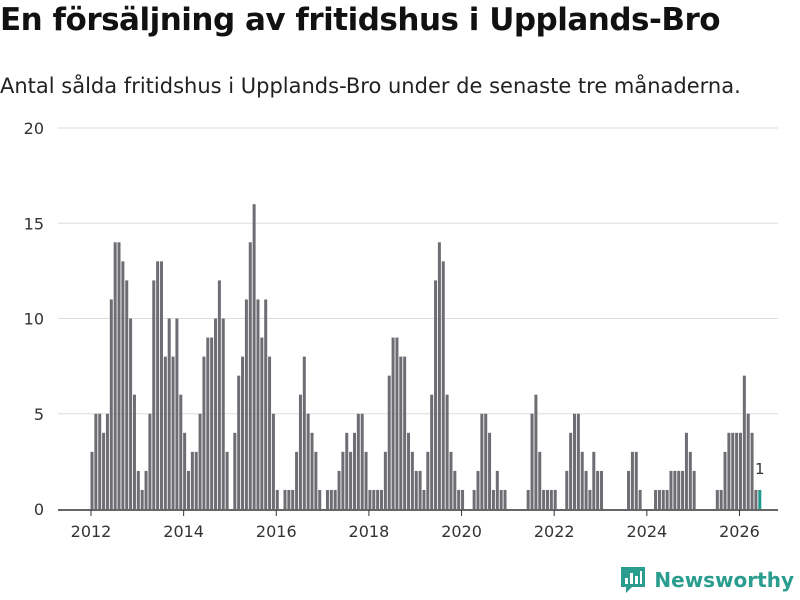  What do you see at coordinates (554, 531) in the screenshot?
I see `x-tick-label: 2022` at bounding box center [554, 531].